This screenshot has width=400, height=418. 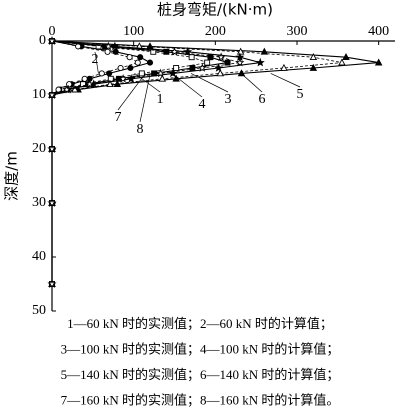 What do you see at coordinates (39, 94) in the screenshot?
I see `y-tick-label: 10` at bounding box center [39, 94].